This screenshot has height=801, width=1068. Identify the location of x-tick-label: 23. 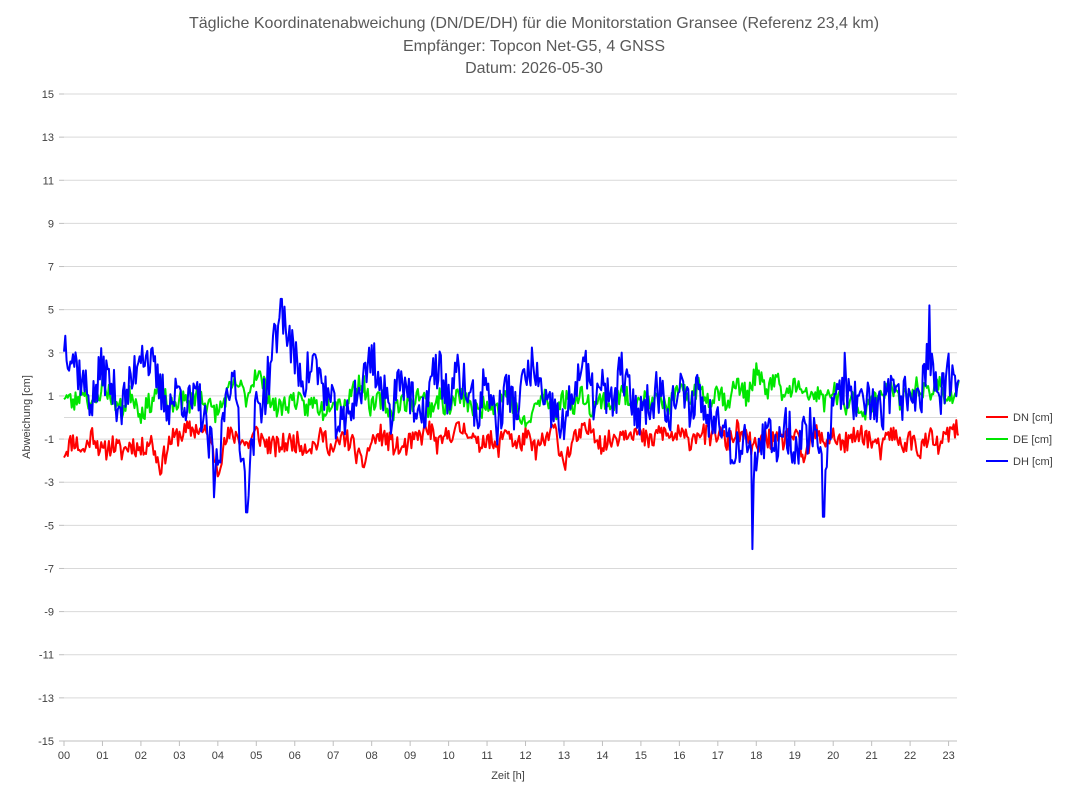
(948, 756).